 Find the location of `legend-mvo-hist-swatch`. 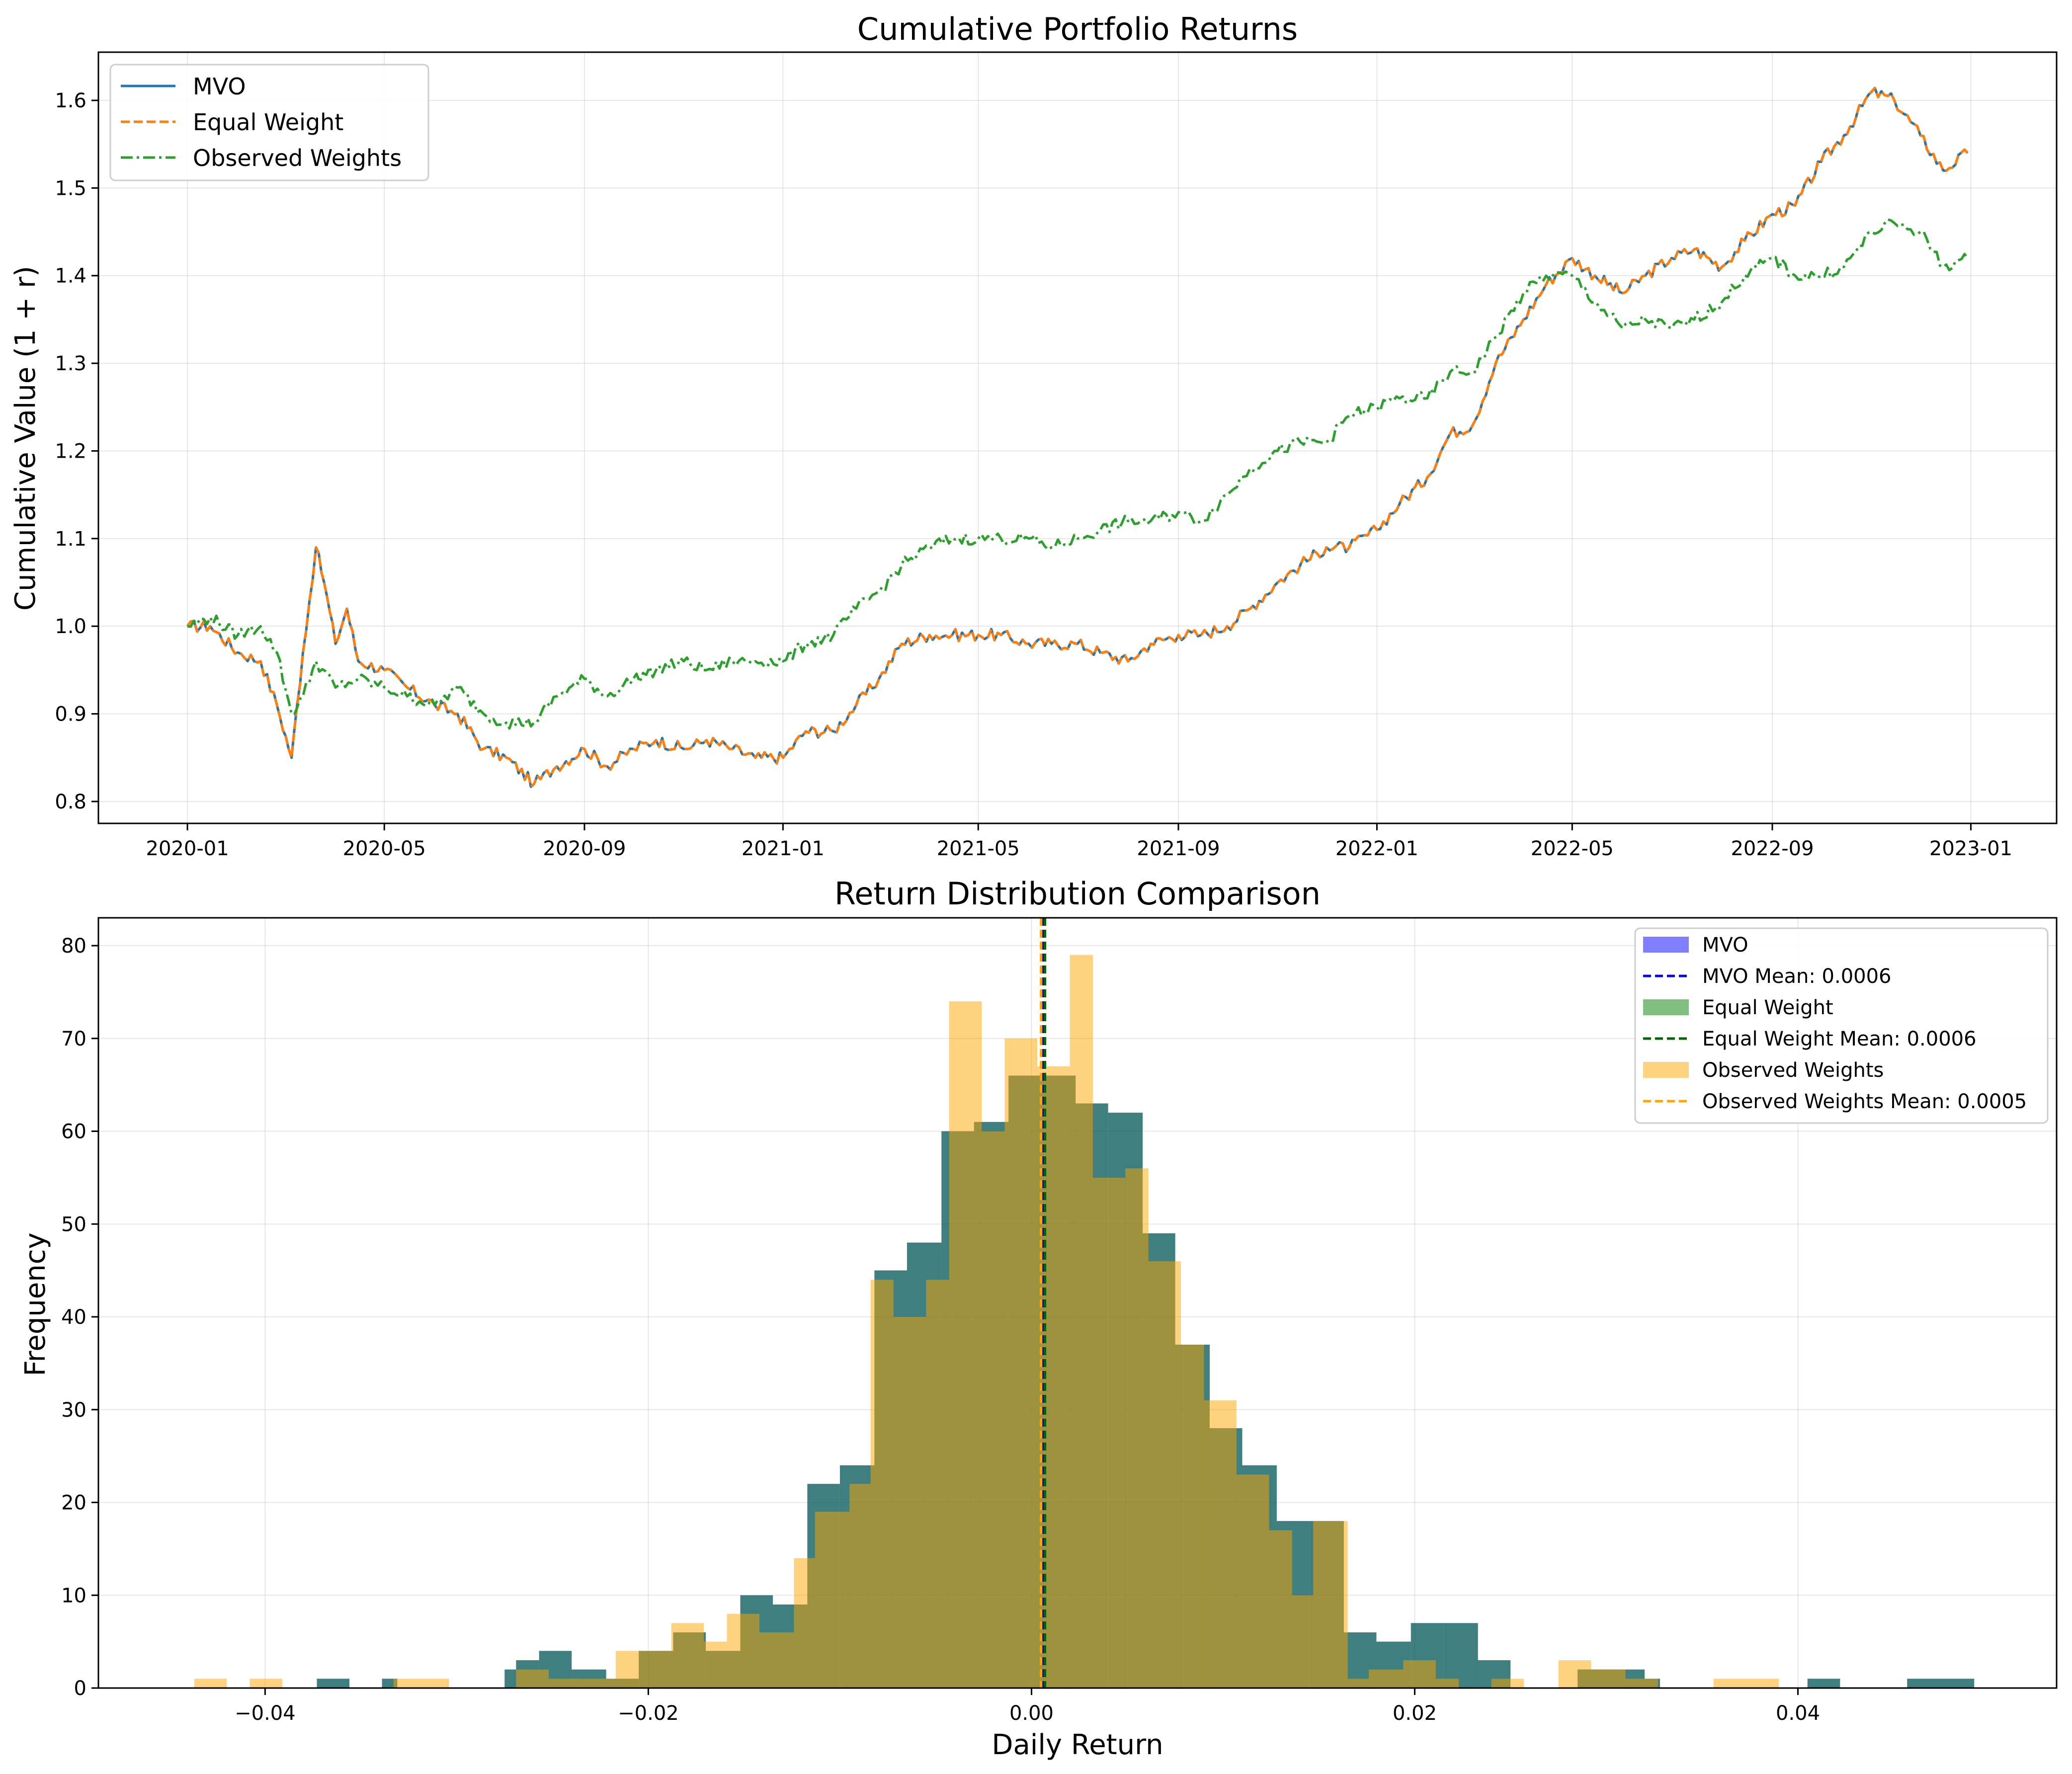

legend-mvo-hist-swatch is located at coordinates (1666, 945).